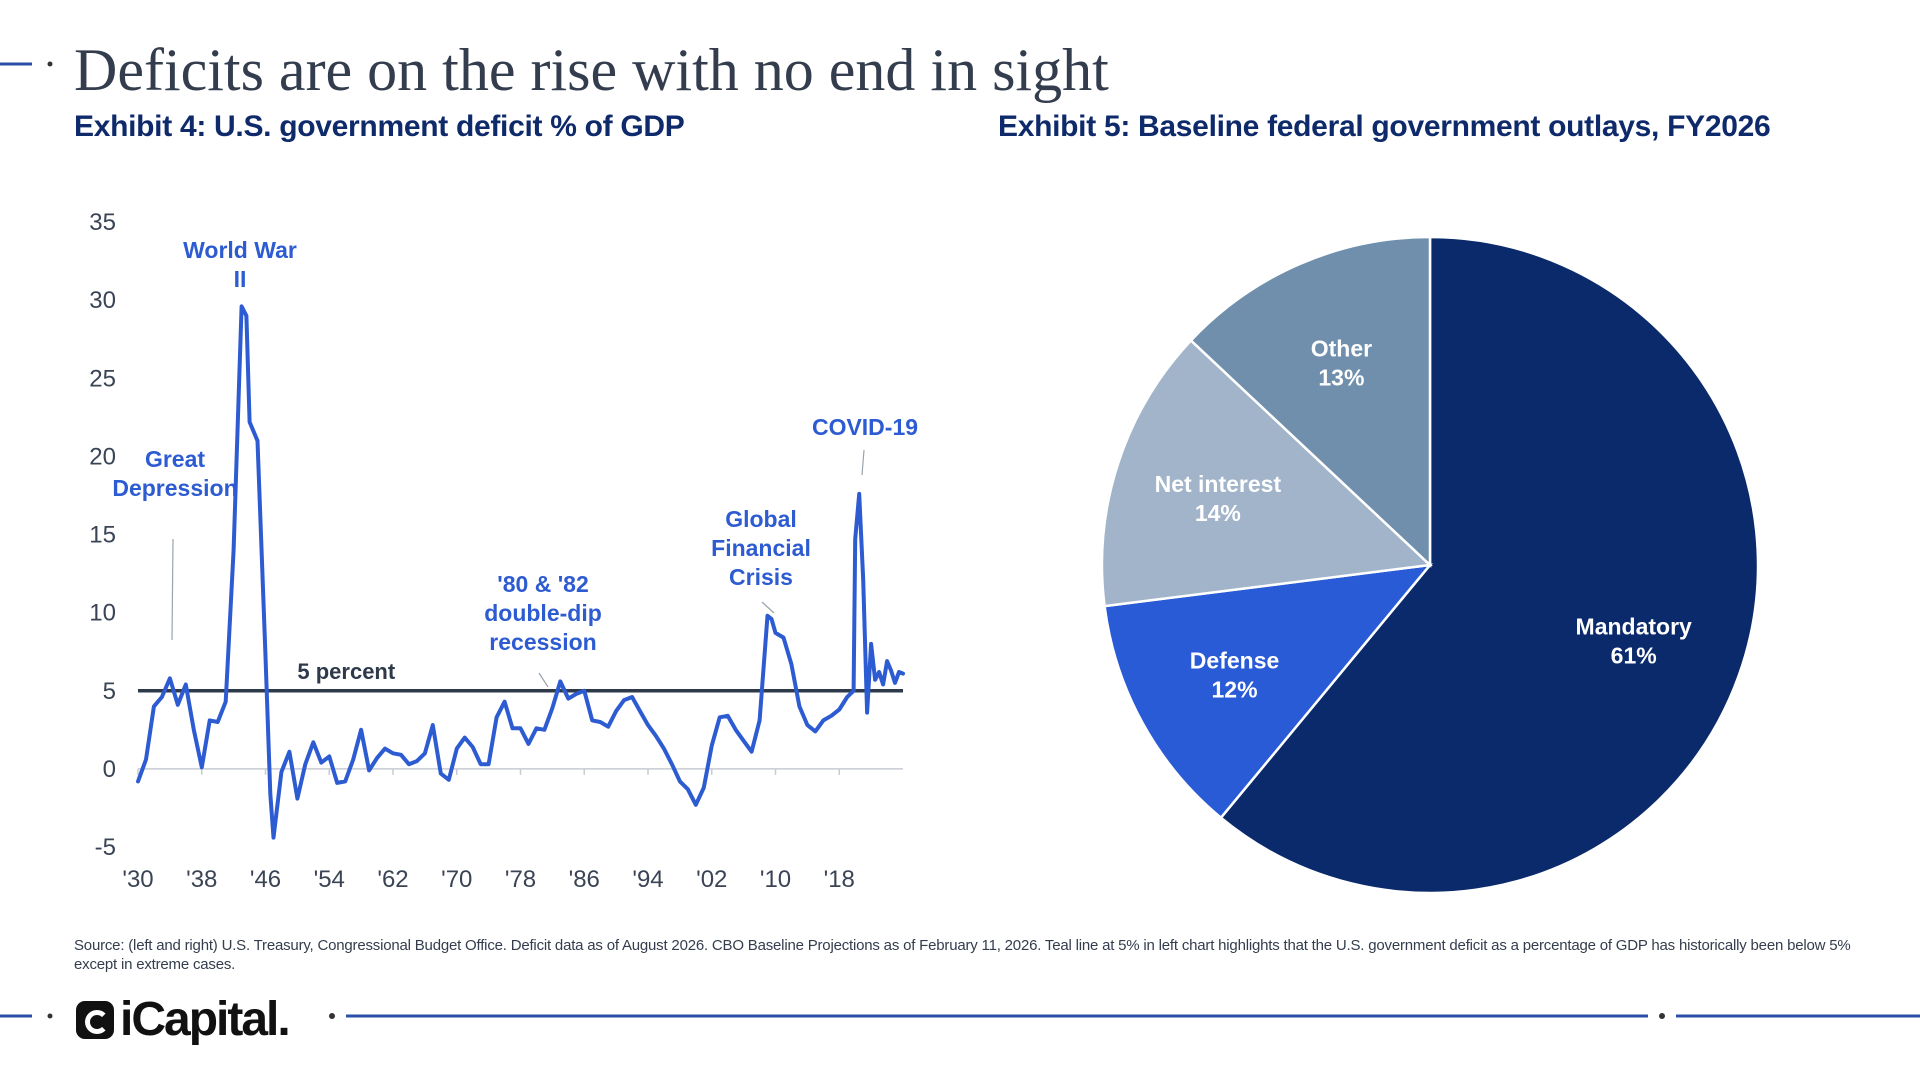  What do you see at coordinates (174, 473) in the screenshot?
I see `annotation-label: Great Depression` at bounding box center [174, 473].